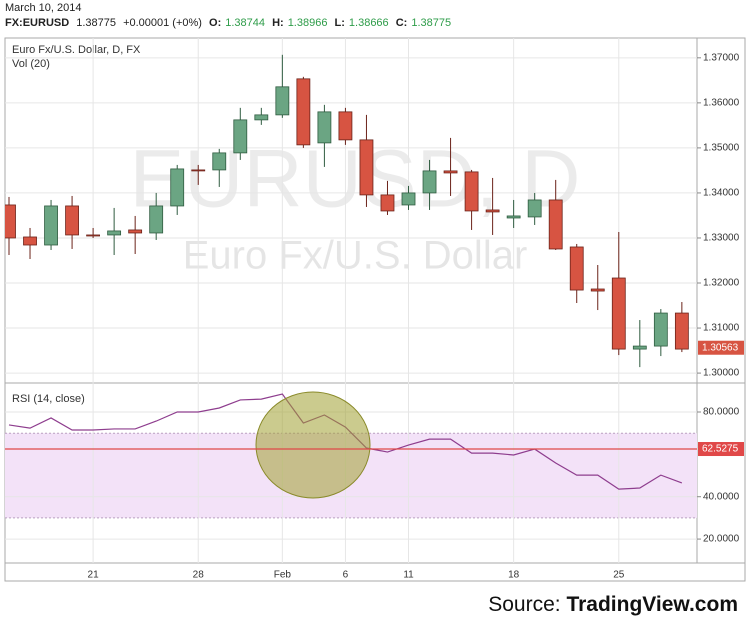  Describe the element at coordinates (721, 412) in the screenshot. I see `y-tick-label: 80.0000` at that location.